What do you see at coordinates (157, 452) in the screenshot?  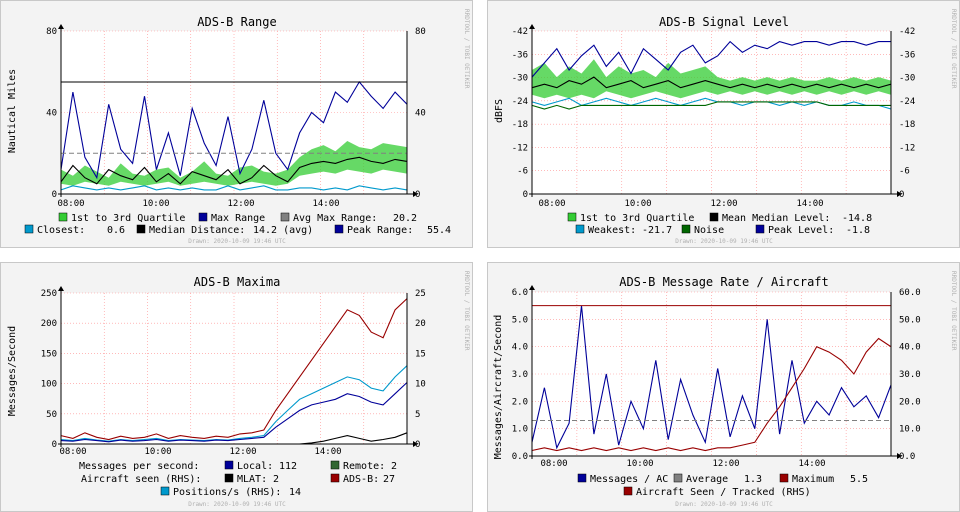 I see `maxima-xtick: 10:00` at bounding box center [157, 452].